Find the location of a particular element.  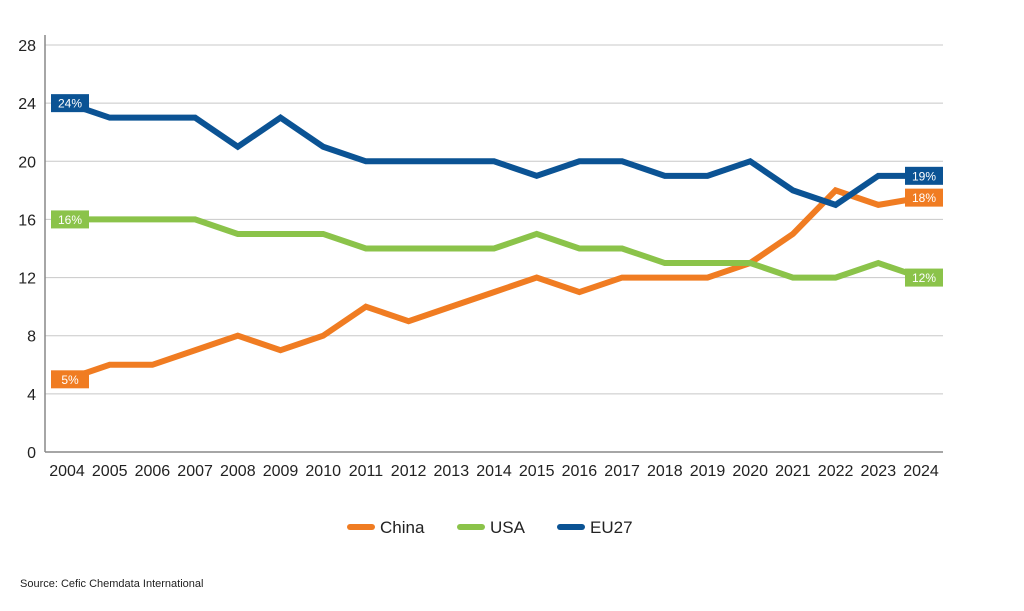

x-tick-label: 2024 is located at coordinates (921, 471).